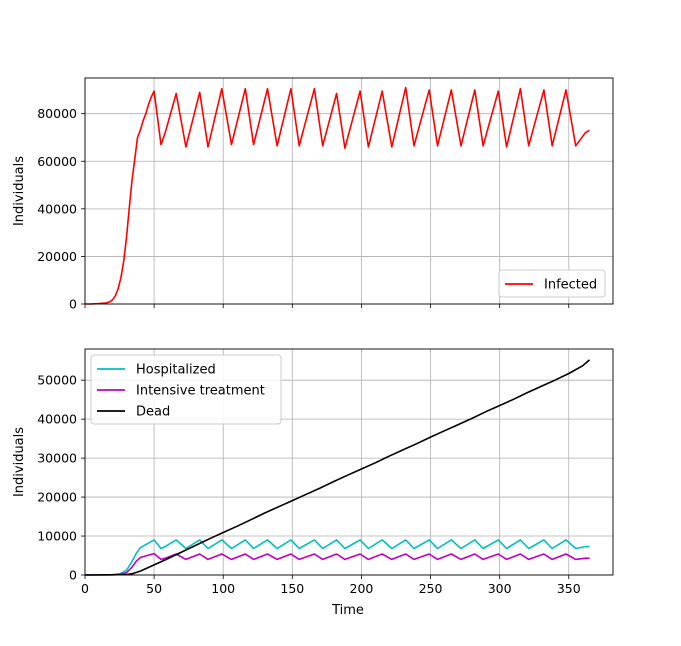  Describe the element at coordinates (57, 161) in the screenshot. I see `y-tick-label: 60000` at that location.